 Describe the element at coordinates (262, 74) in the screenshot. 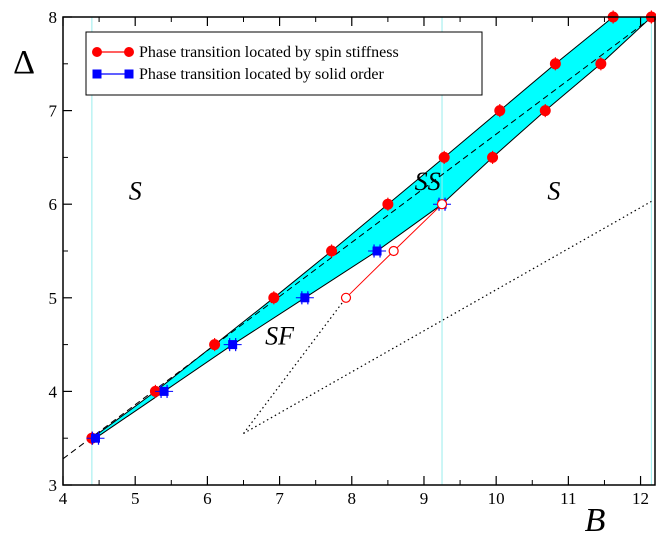

I see `legend-label: Phase transition located by solid order` at that location.